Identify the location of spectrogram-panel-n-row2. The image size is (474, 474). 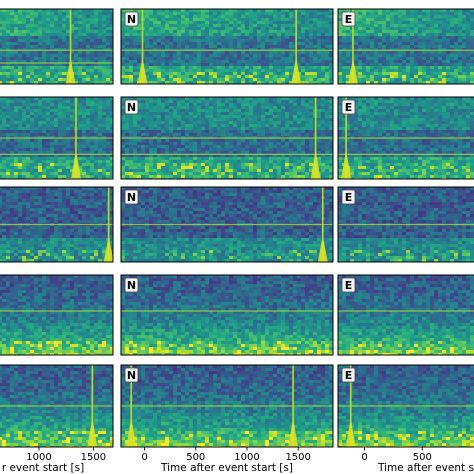
(227, 138).